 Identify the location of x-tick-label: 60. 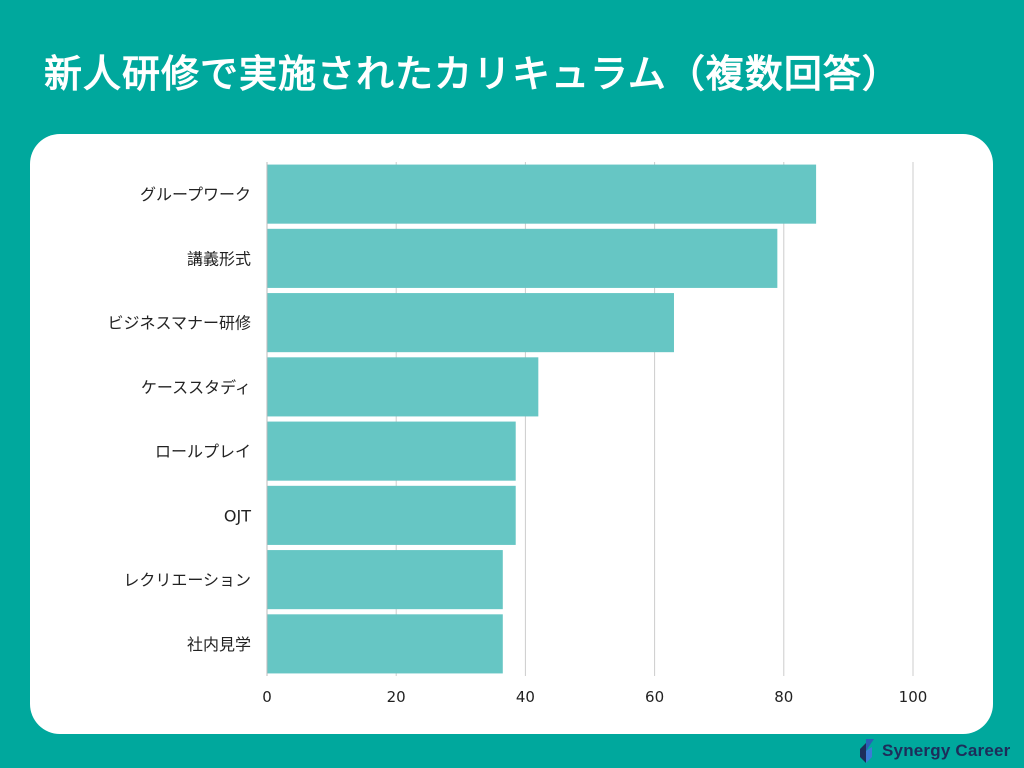
(654, 697).